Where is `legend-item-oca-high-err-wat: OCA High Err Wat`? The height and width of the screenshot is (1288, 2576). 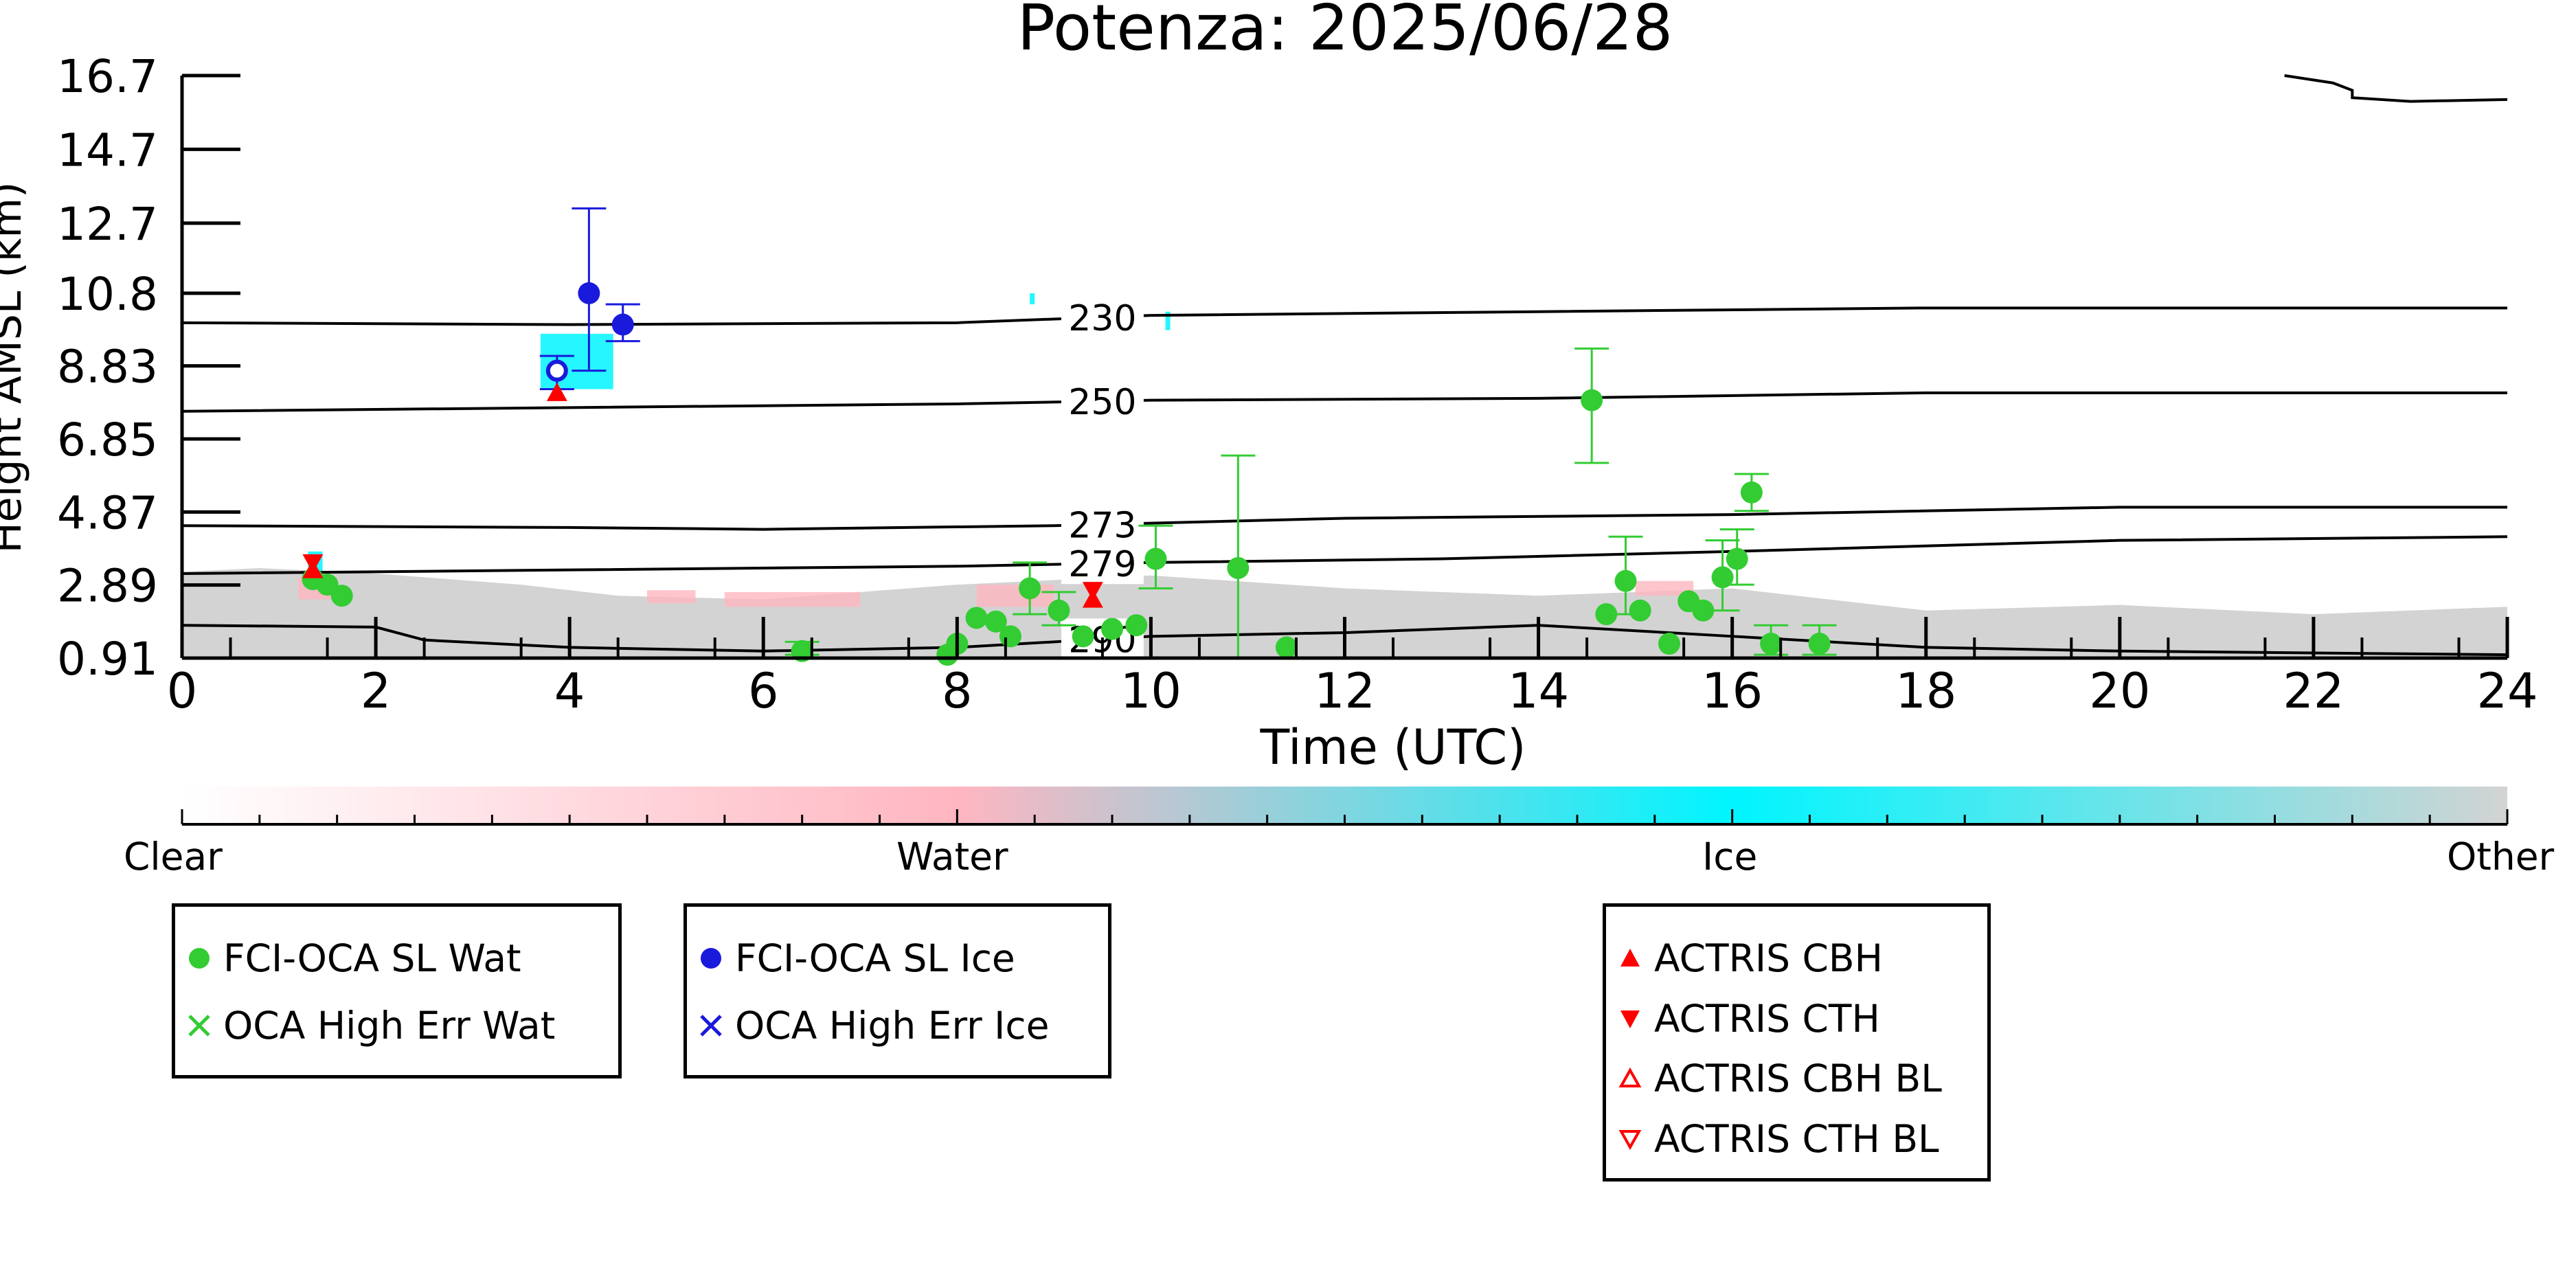 legend-item-oca-high-err-wat: OCA High Err Wat is located at coordinates (365, 1026).